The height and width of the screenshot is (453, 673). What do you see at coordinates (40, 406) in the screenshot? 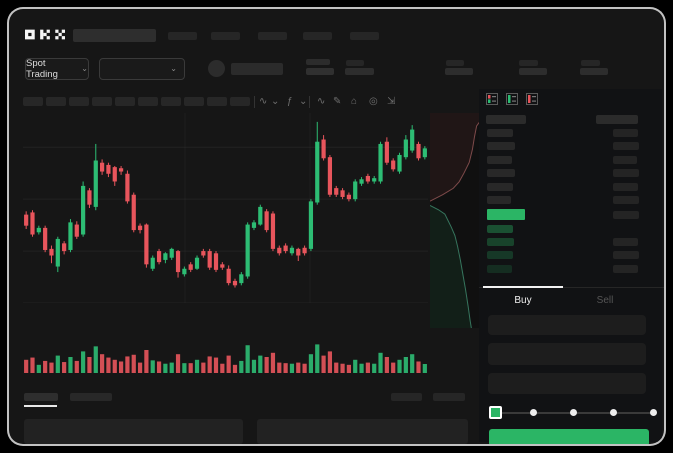
I see `active-tab-underline` at bounding box center [40, 406].